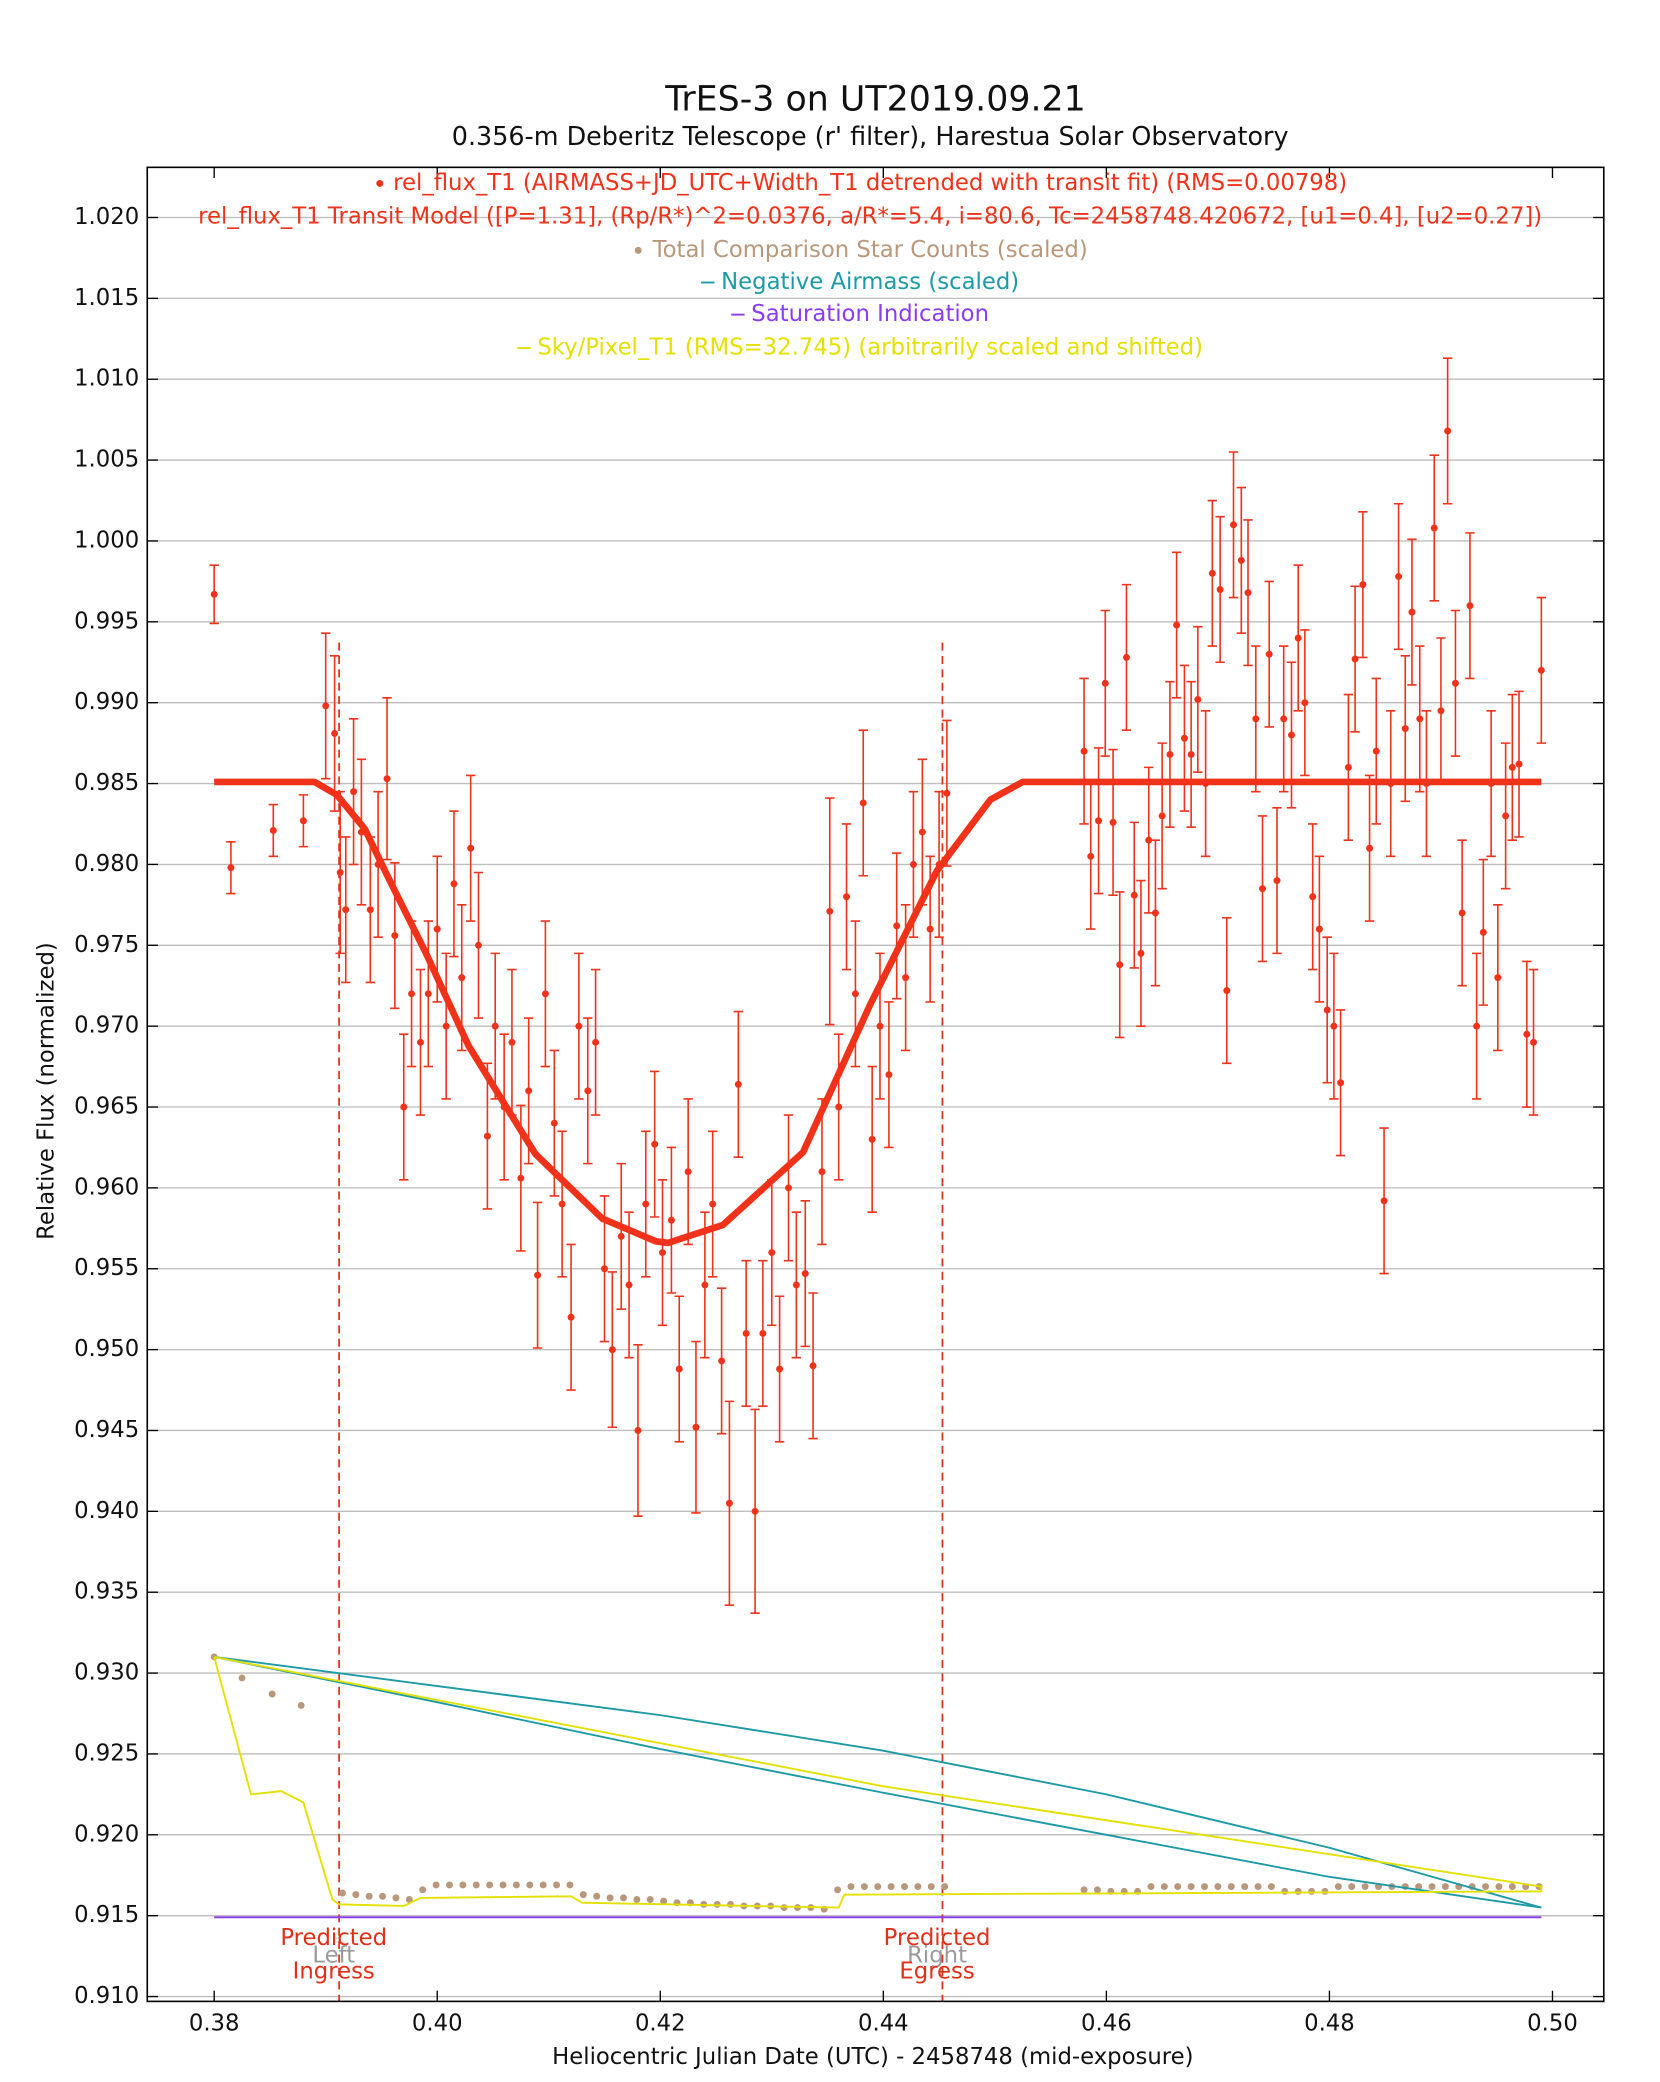  What do you see at coordinates (106, 540) in the screenshot?
I see `y-tick-label: 1.000` at bounding box center [106, 540].